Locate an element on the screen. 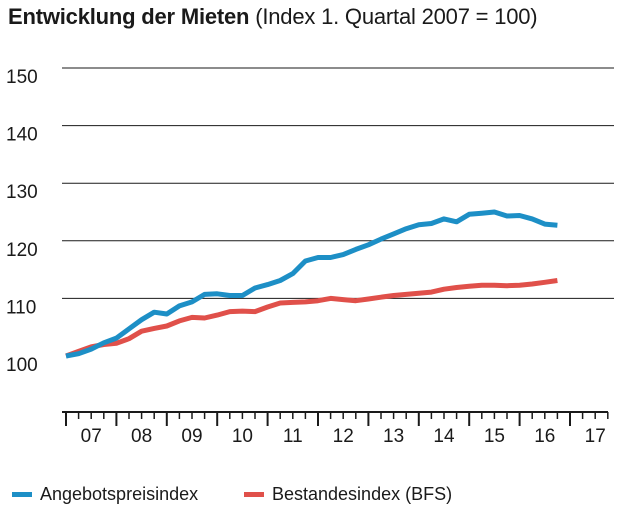 The image size is (632, 515). legend-label-angebotspreisindex: Angebotspreisindex is located at coordinates (119, 493).